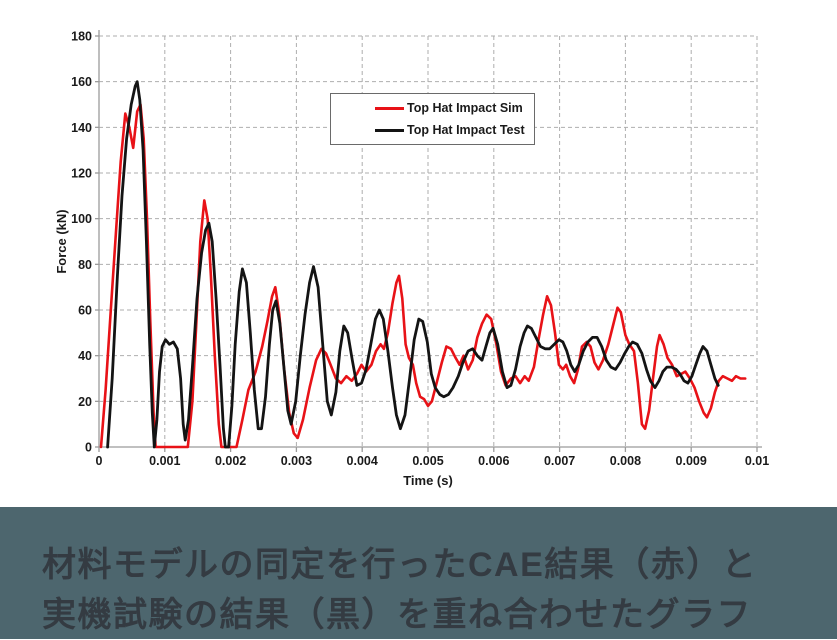  Describe the element at coordinates (230, 461) in the screenshot. I see `svg-text: 0.002` at that location.